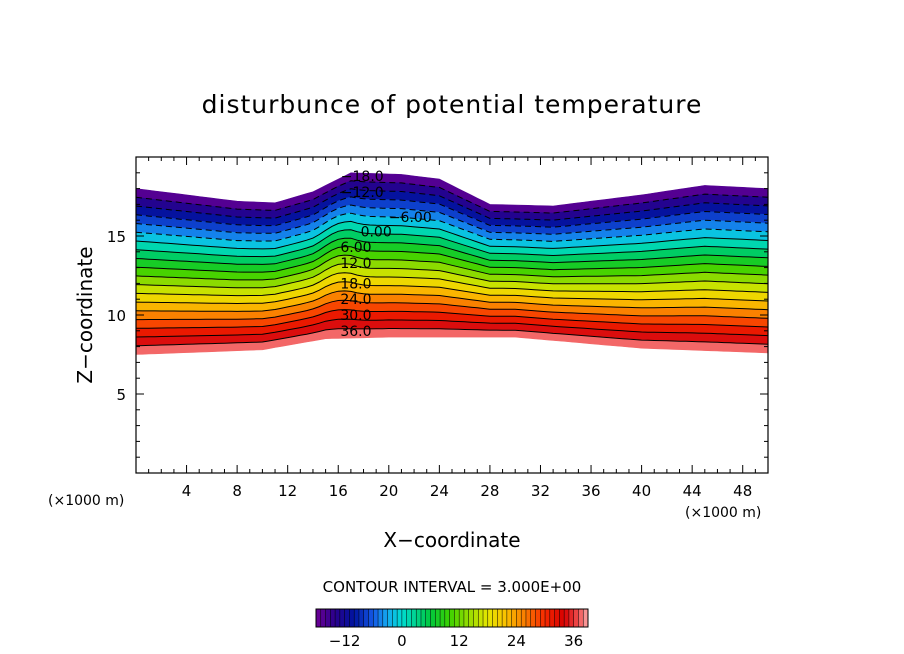  I want to click on contour-label: −18.0, so click(362, 177).